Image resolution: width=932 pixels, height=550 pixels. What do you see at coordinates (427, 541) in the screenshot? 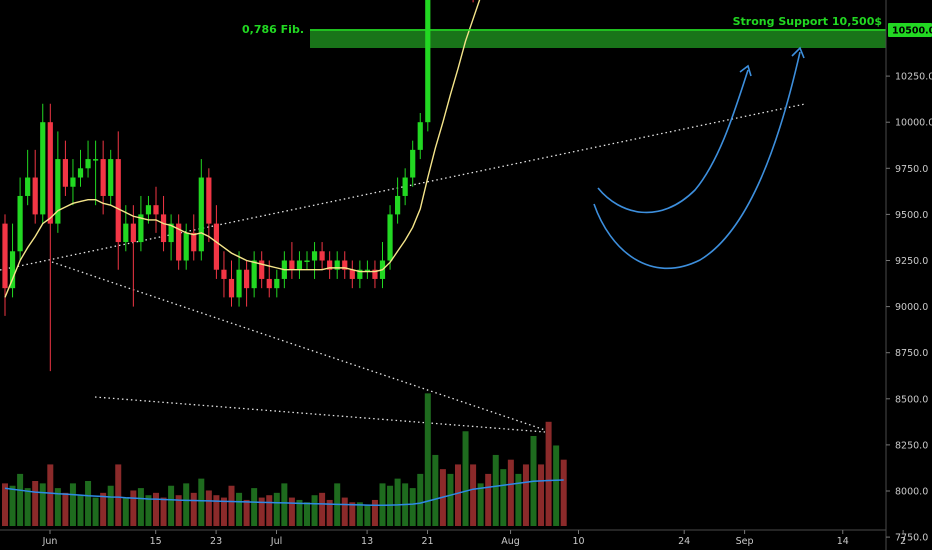
I see `time-tick-label: 21` at bounding box center [427, 541].